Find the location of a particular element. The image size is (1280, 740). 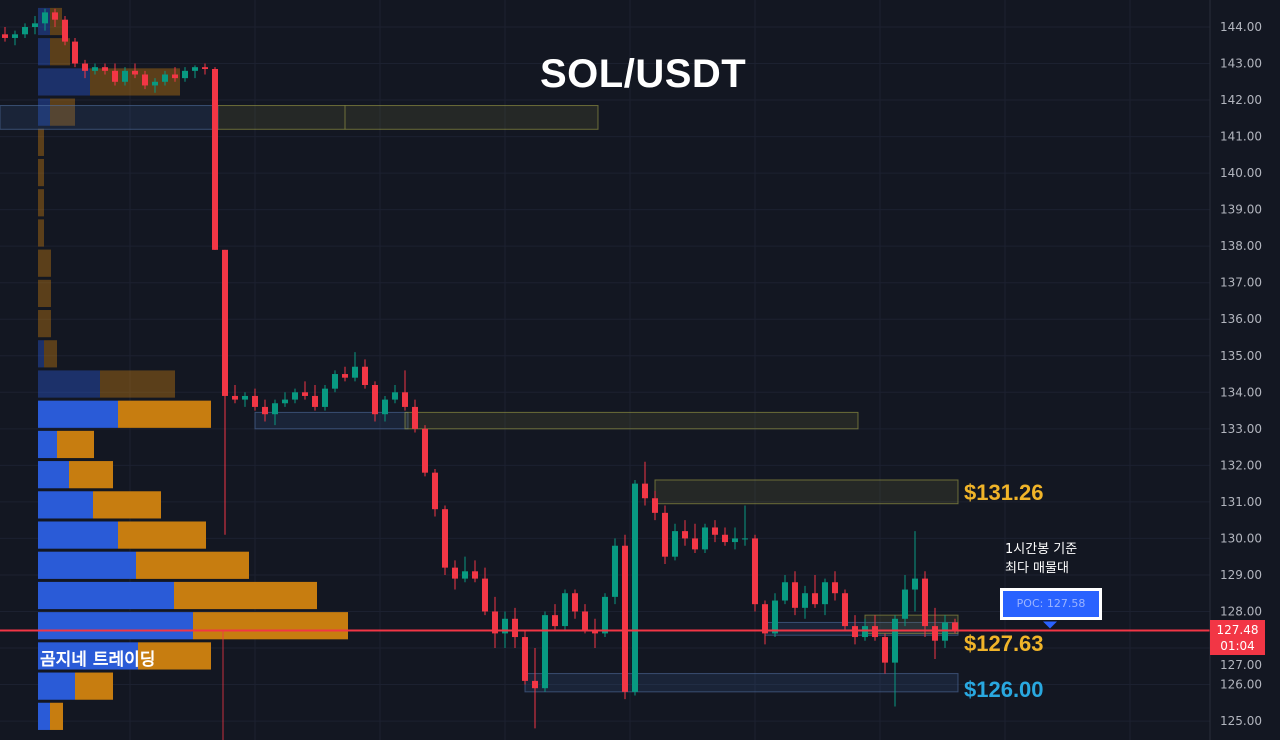

poc-pointer-icon is located at coordinates (1050, 625).